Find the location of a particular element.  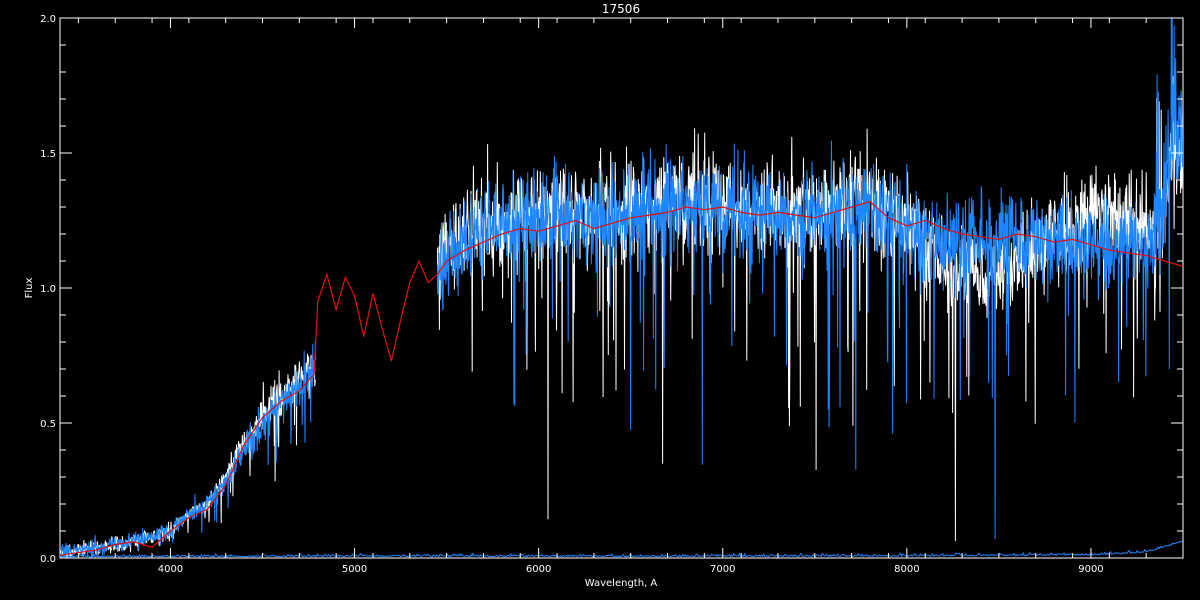

x-tick-label: 5000 is located at coordinates (354, 569).